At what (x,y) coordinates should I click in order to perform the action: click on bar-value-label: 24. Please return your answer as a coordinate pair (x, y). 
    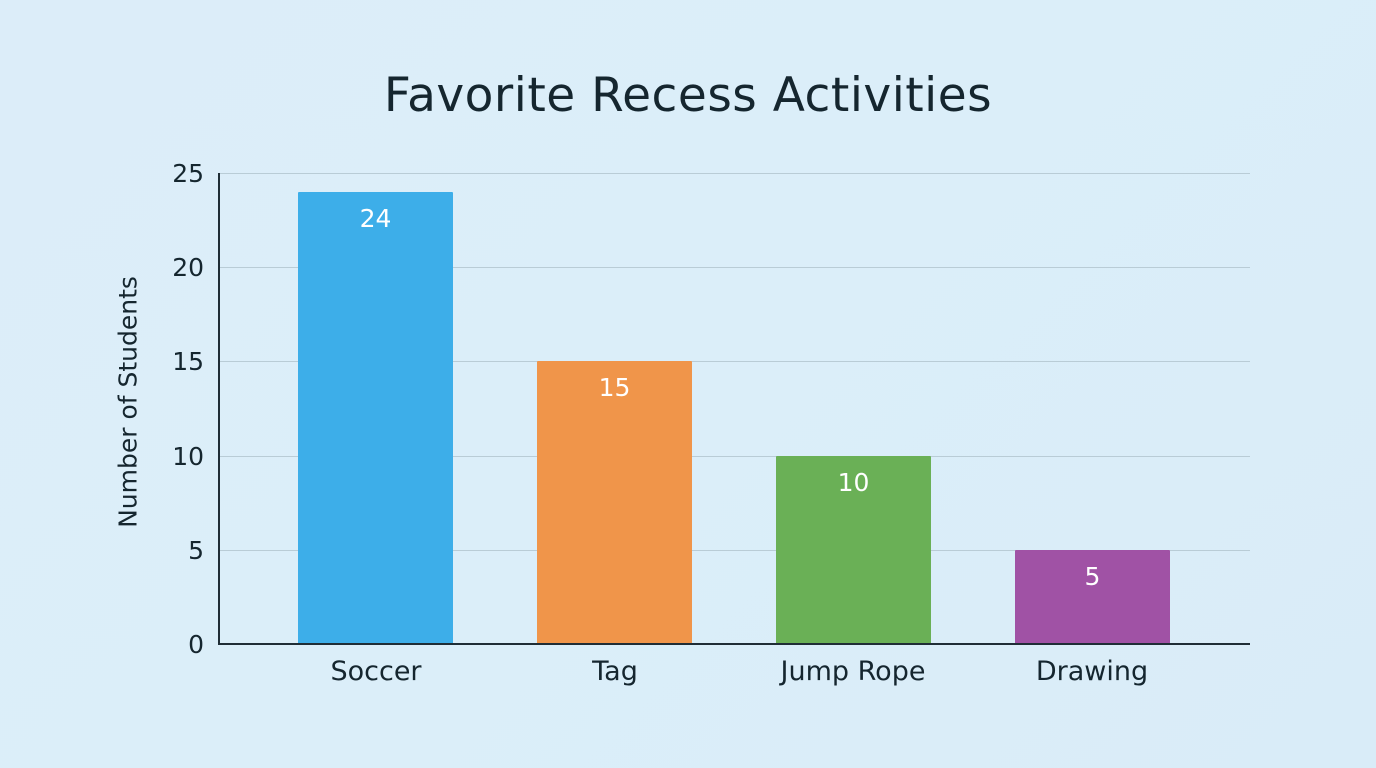
    Looking at the image, I should click on (375, 218).